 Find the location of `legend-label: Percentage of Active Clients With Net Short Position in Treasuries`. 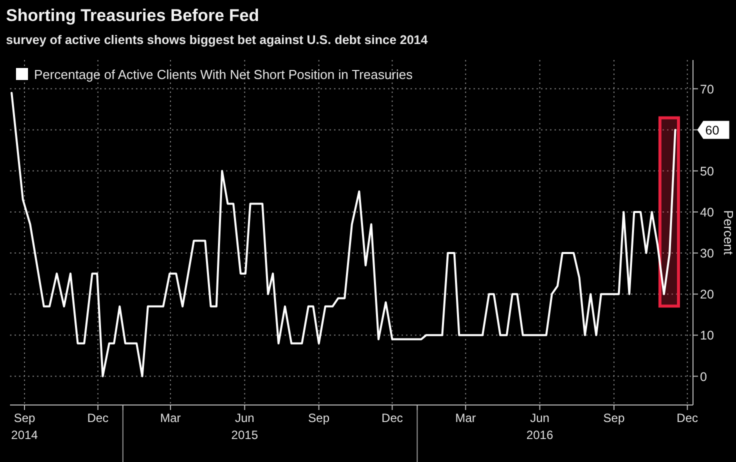

legend-label: Percentage of Active Clients With Net Short Position in Treasuries is located at coordinates (224, 74).